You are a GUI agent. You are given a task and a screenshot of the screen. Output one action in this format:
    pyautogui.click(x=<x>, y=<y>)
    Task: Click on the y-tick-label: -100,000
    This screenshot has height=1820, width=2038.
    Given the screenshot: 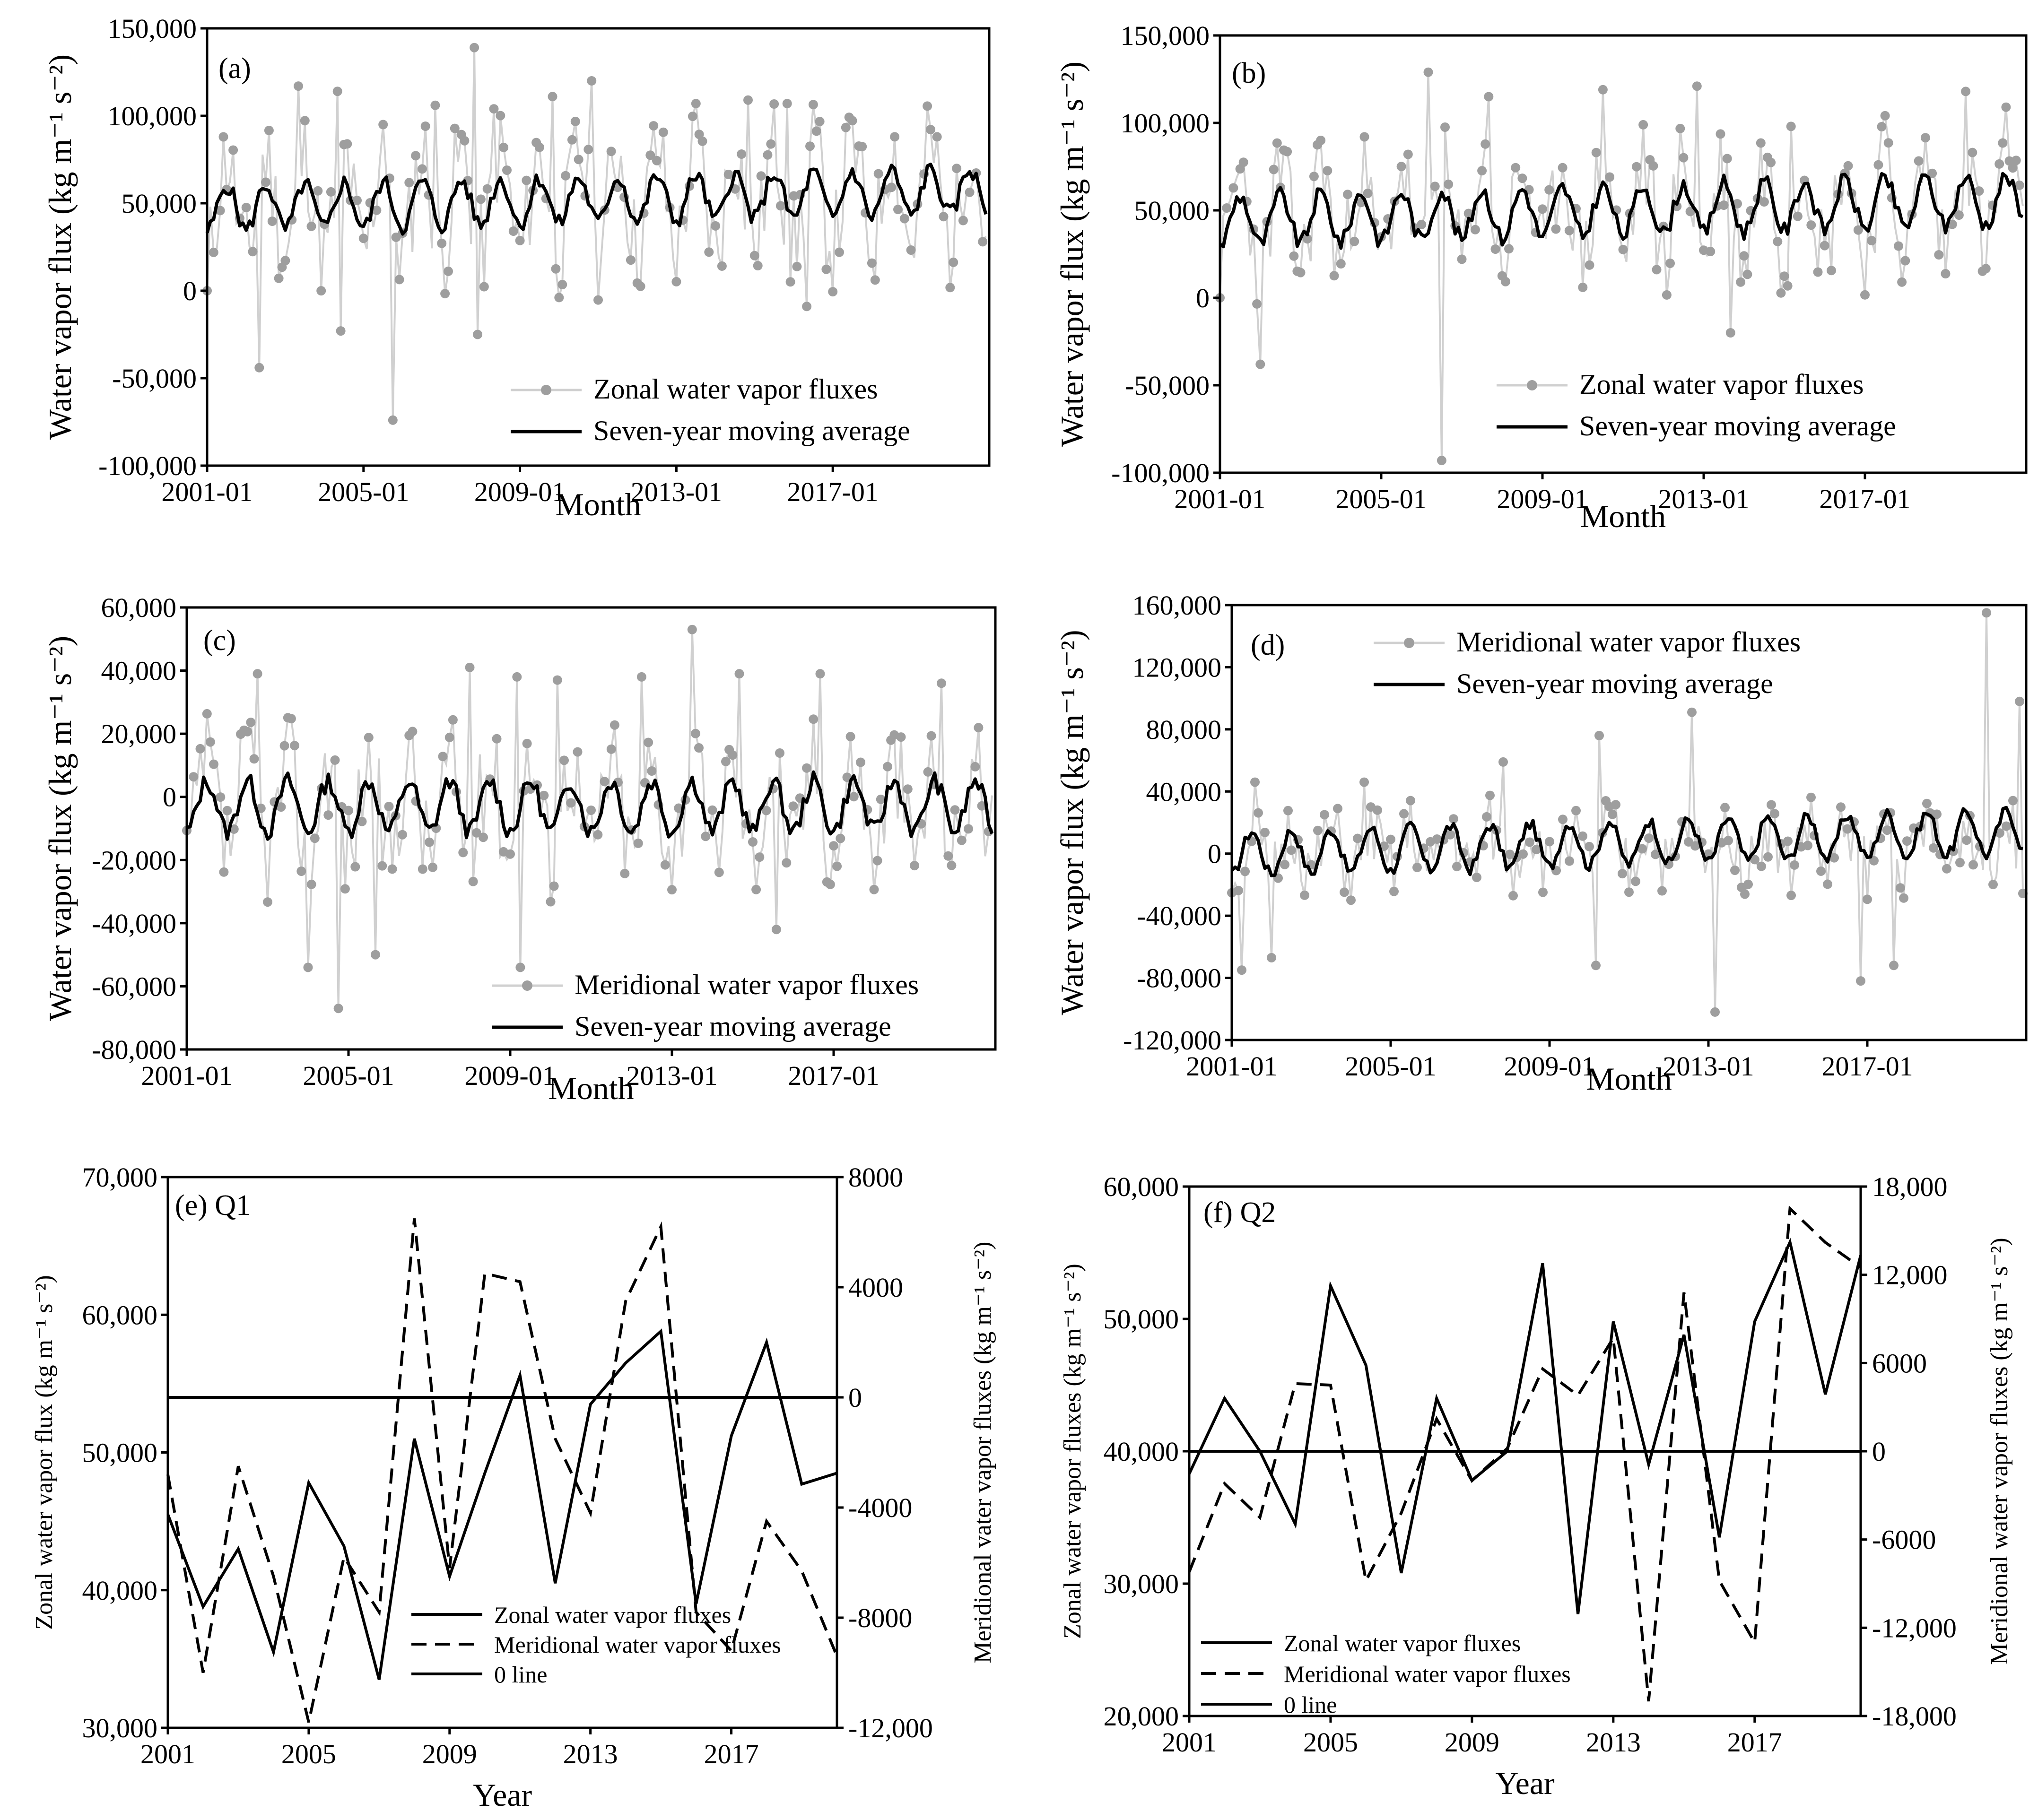 What is the action you would take?
    pyautogui.click(x=148, y=466)
    